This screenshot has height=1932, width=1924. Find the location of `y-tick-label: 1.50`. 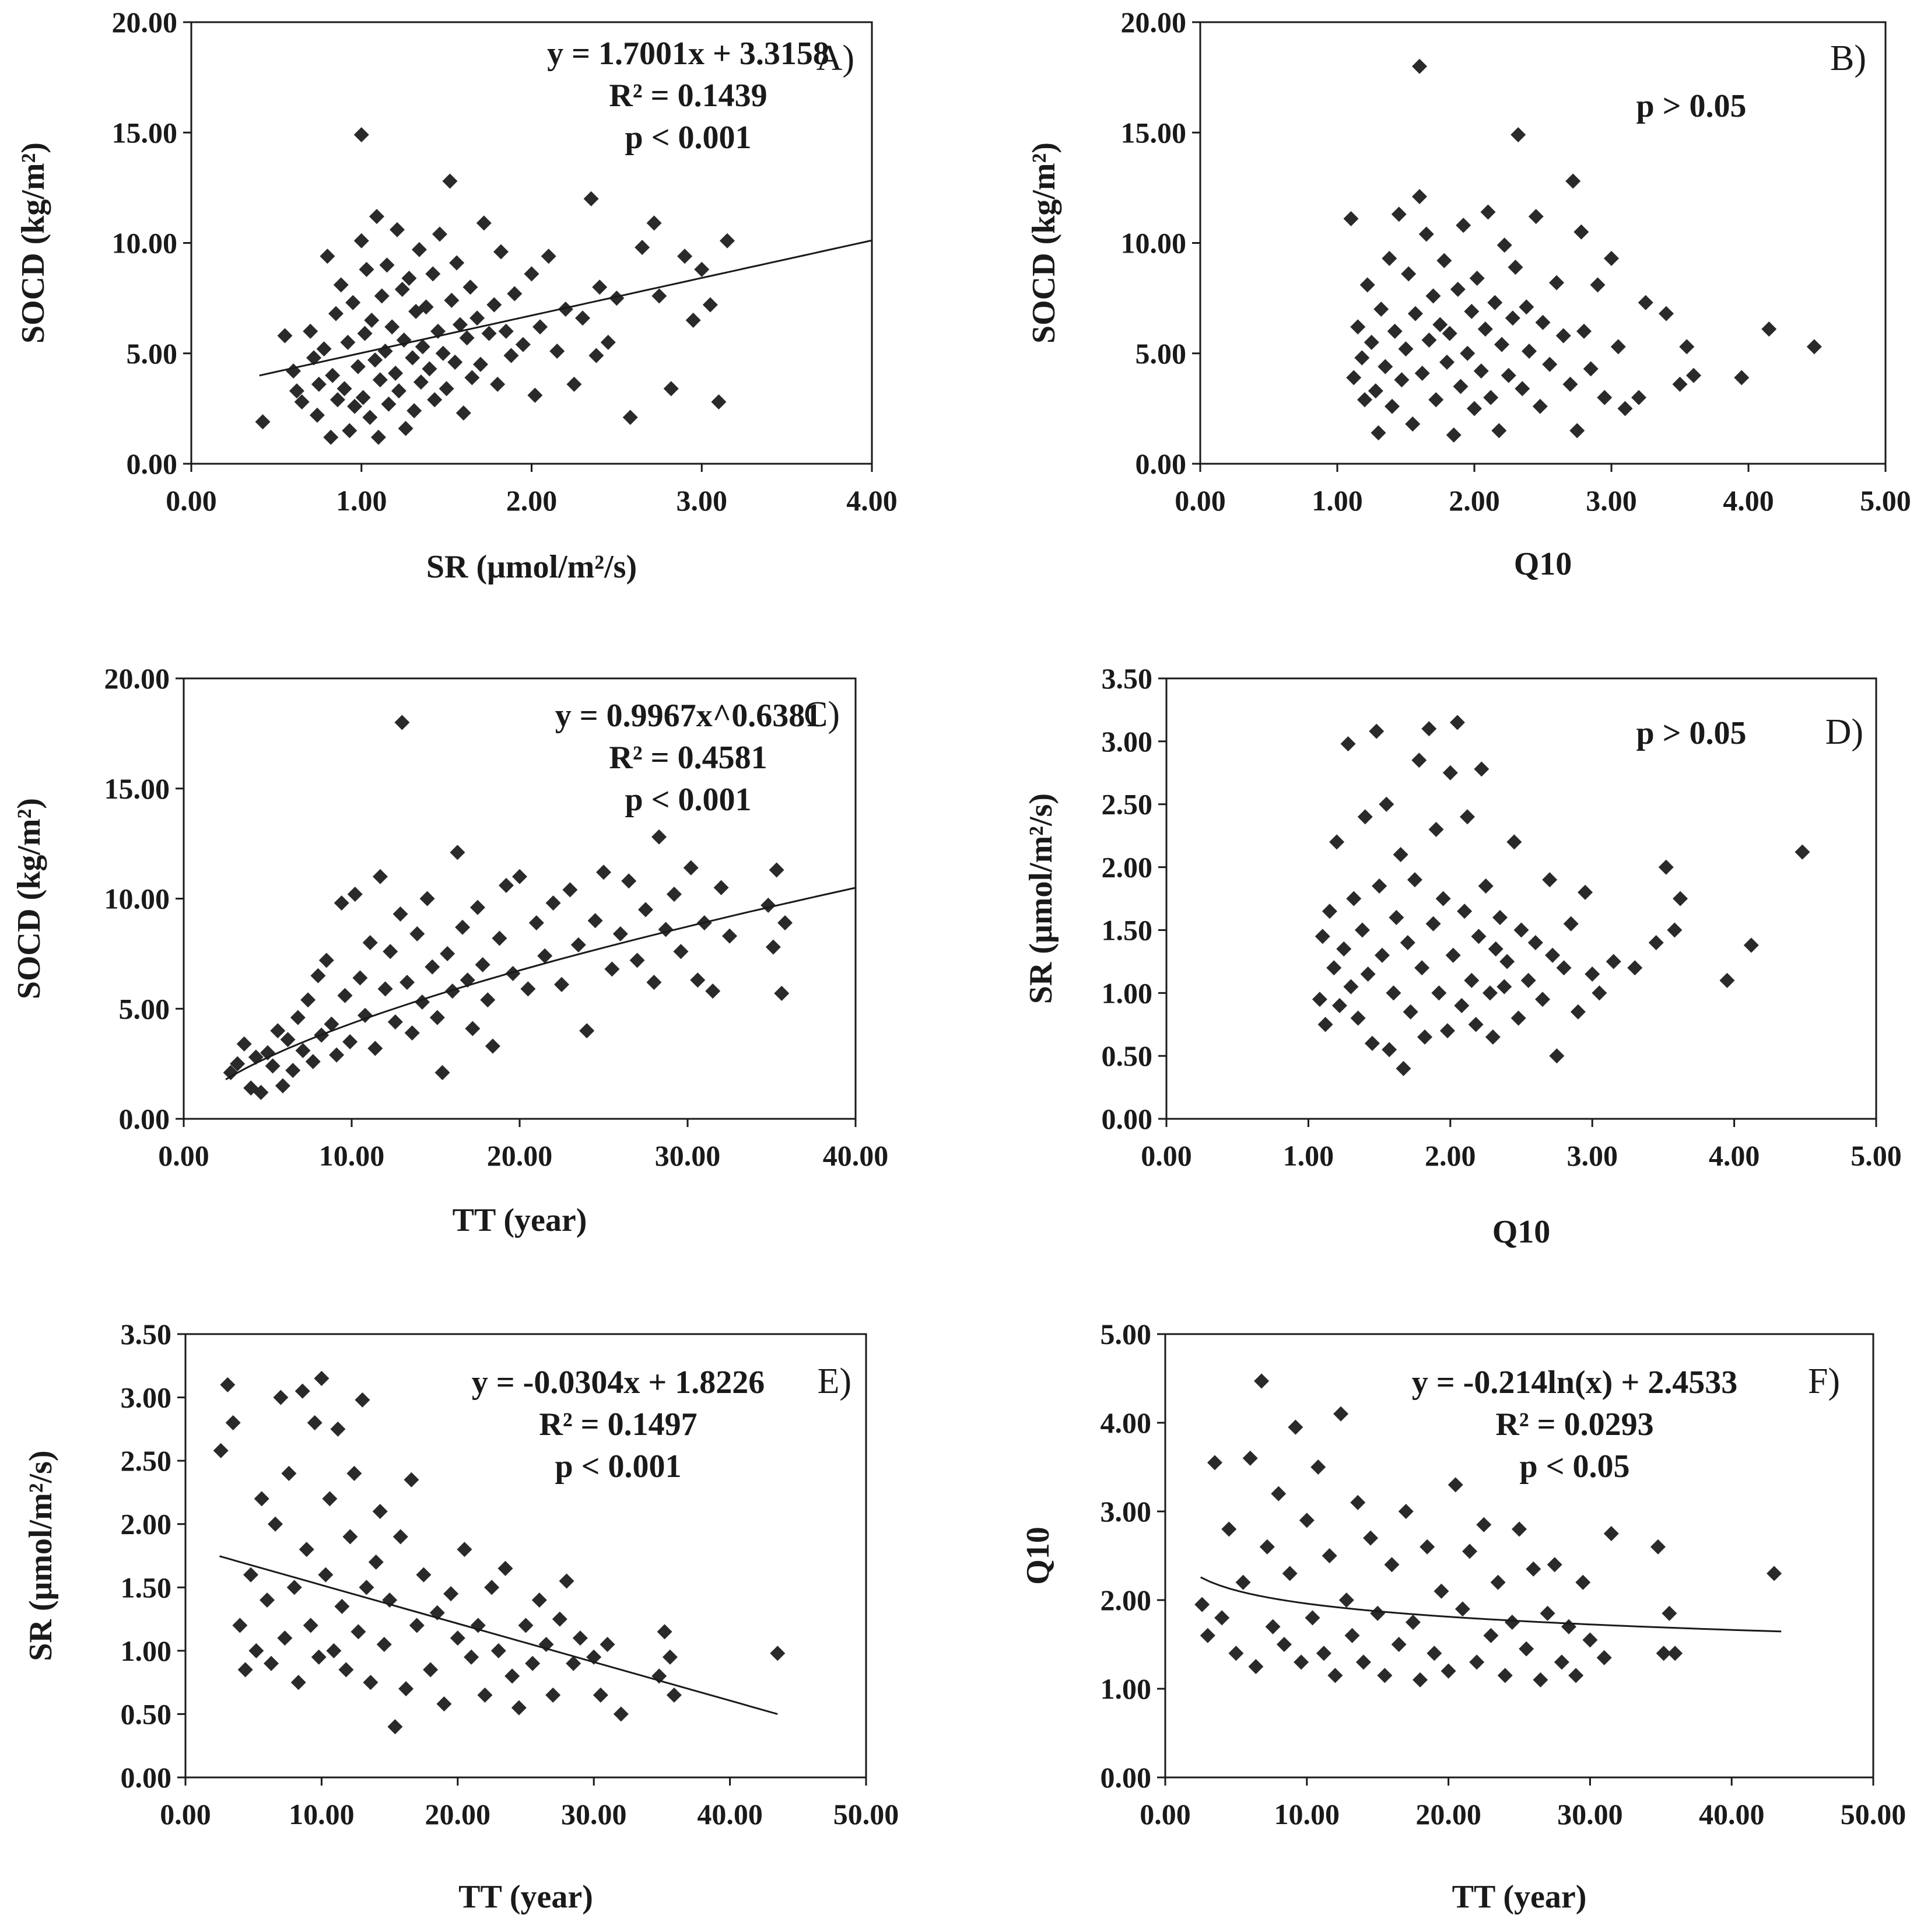

y-tick-label: 1.50 is located at coordinates (146, 1587).